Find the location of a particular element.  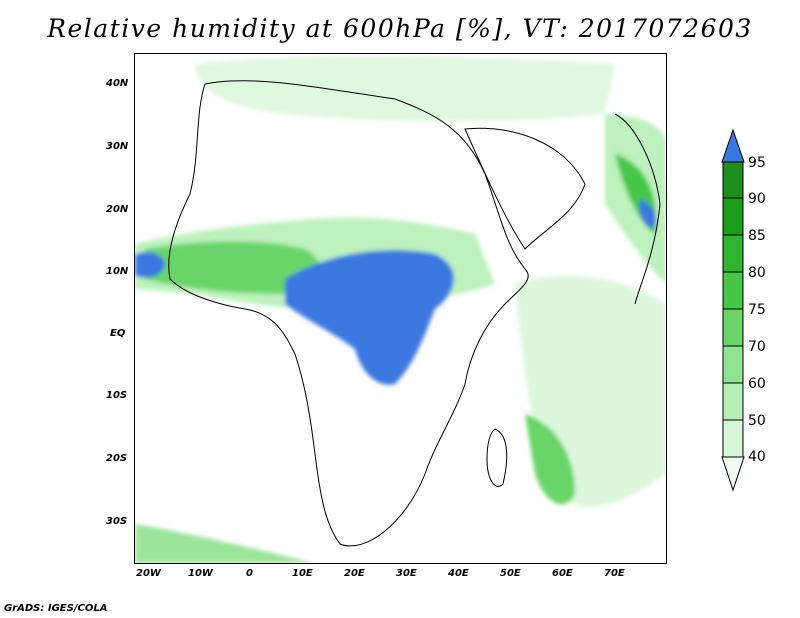

y-tick-label: 20S is located at coordinates (117, 458).